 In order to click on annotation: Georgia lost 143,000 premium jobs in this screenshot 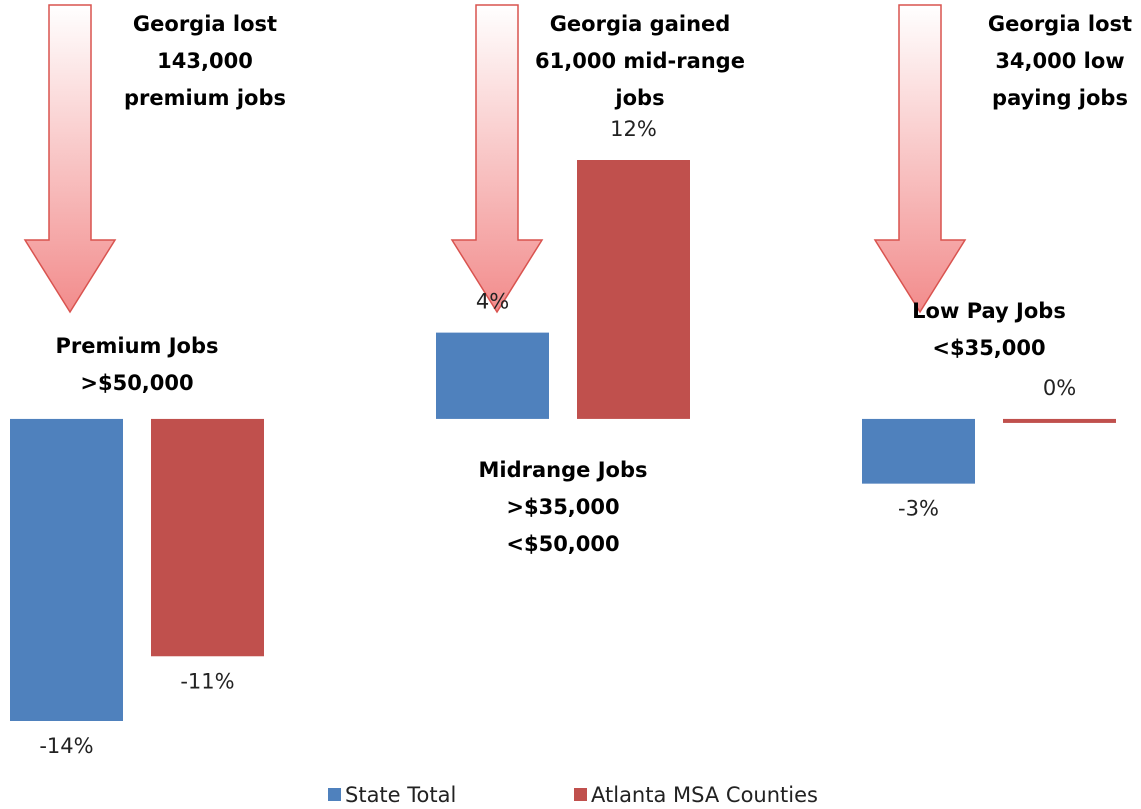, I will do `click(204, 61)`.